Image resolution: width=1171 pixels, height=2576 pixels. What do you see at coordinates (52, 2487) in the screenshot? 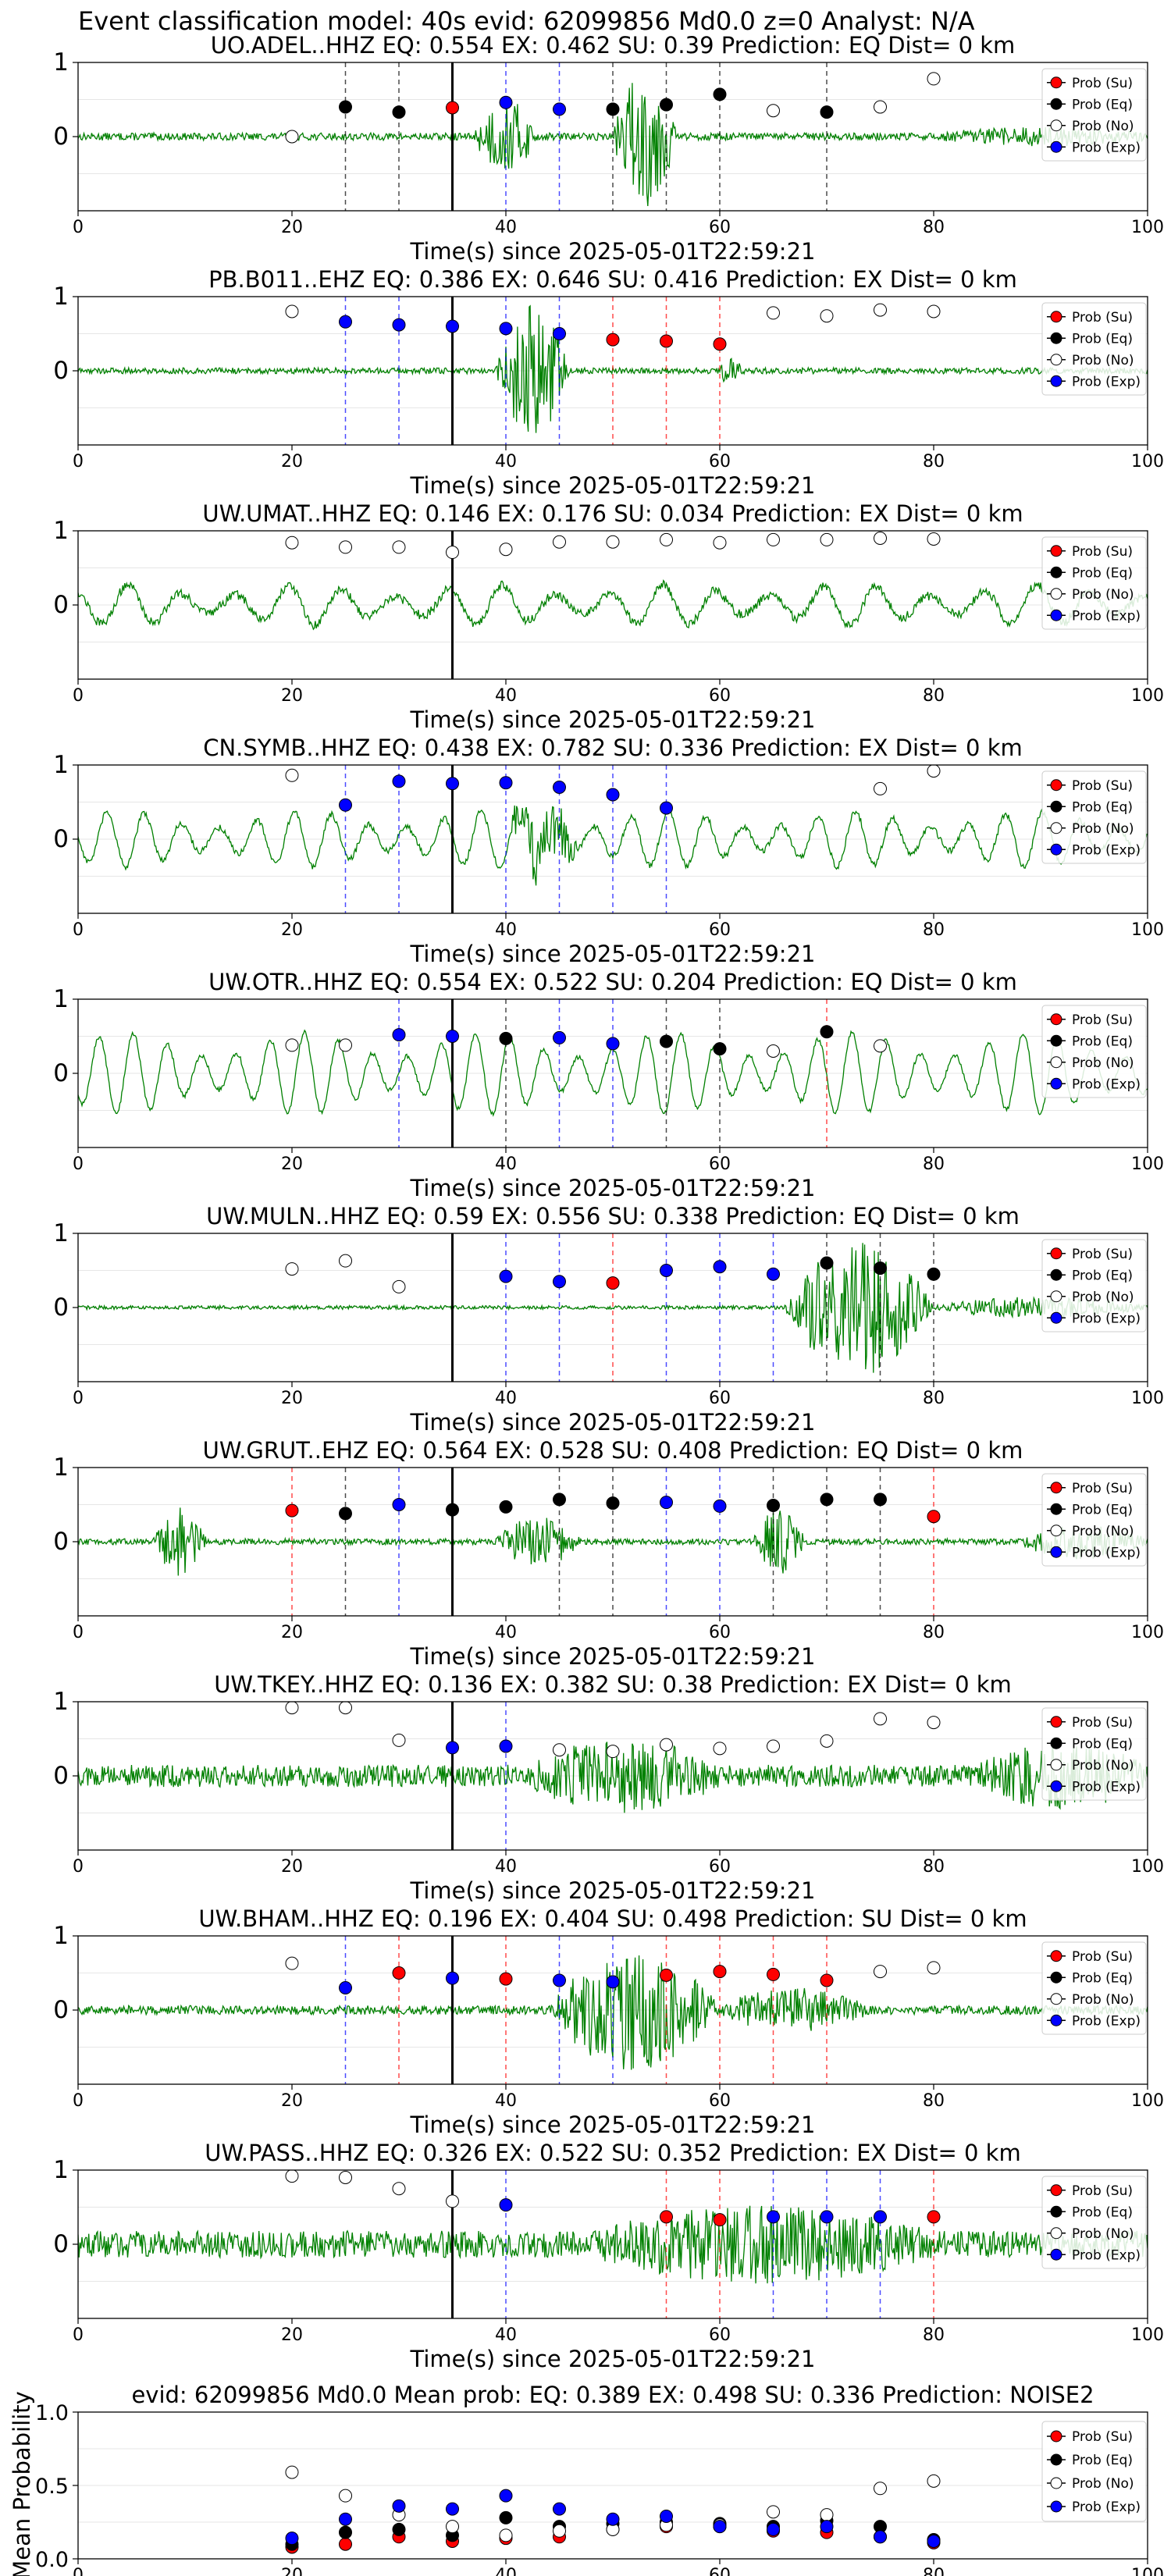
I see `y-tick-label: 0.5` at bounding box center [52, 2487].